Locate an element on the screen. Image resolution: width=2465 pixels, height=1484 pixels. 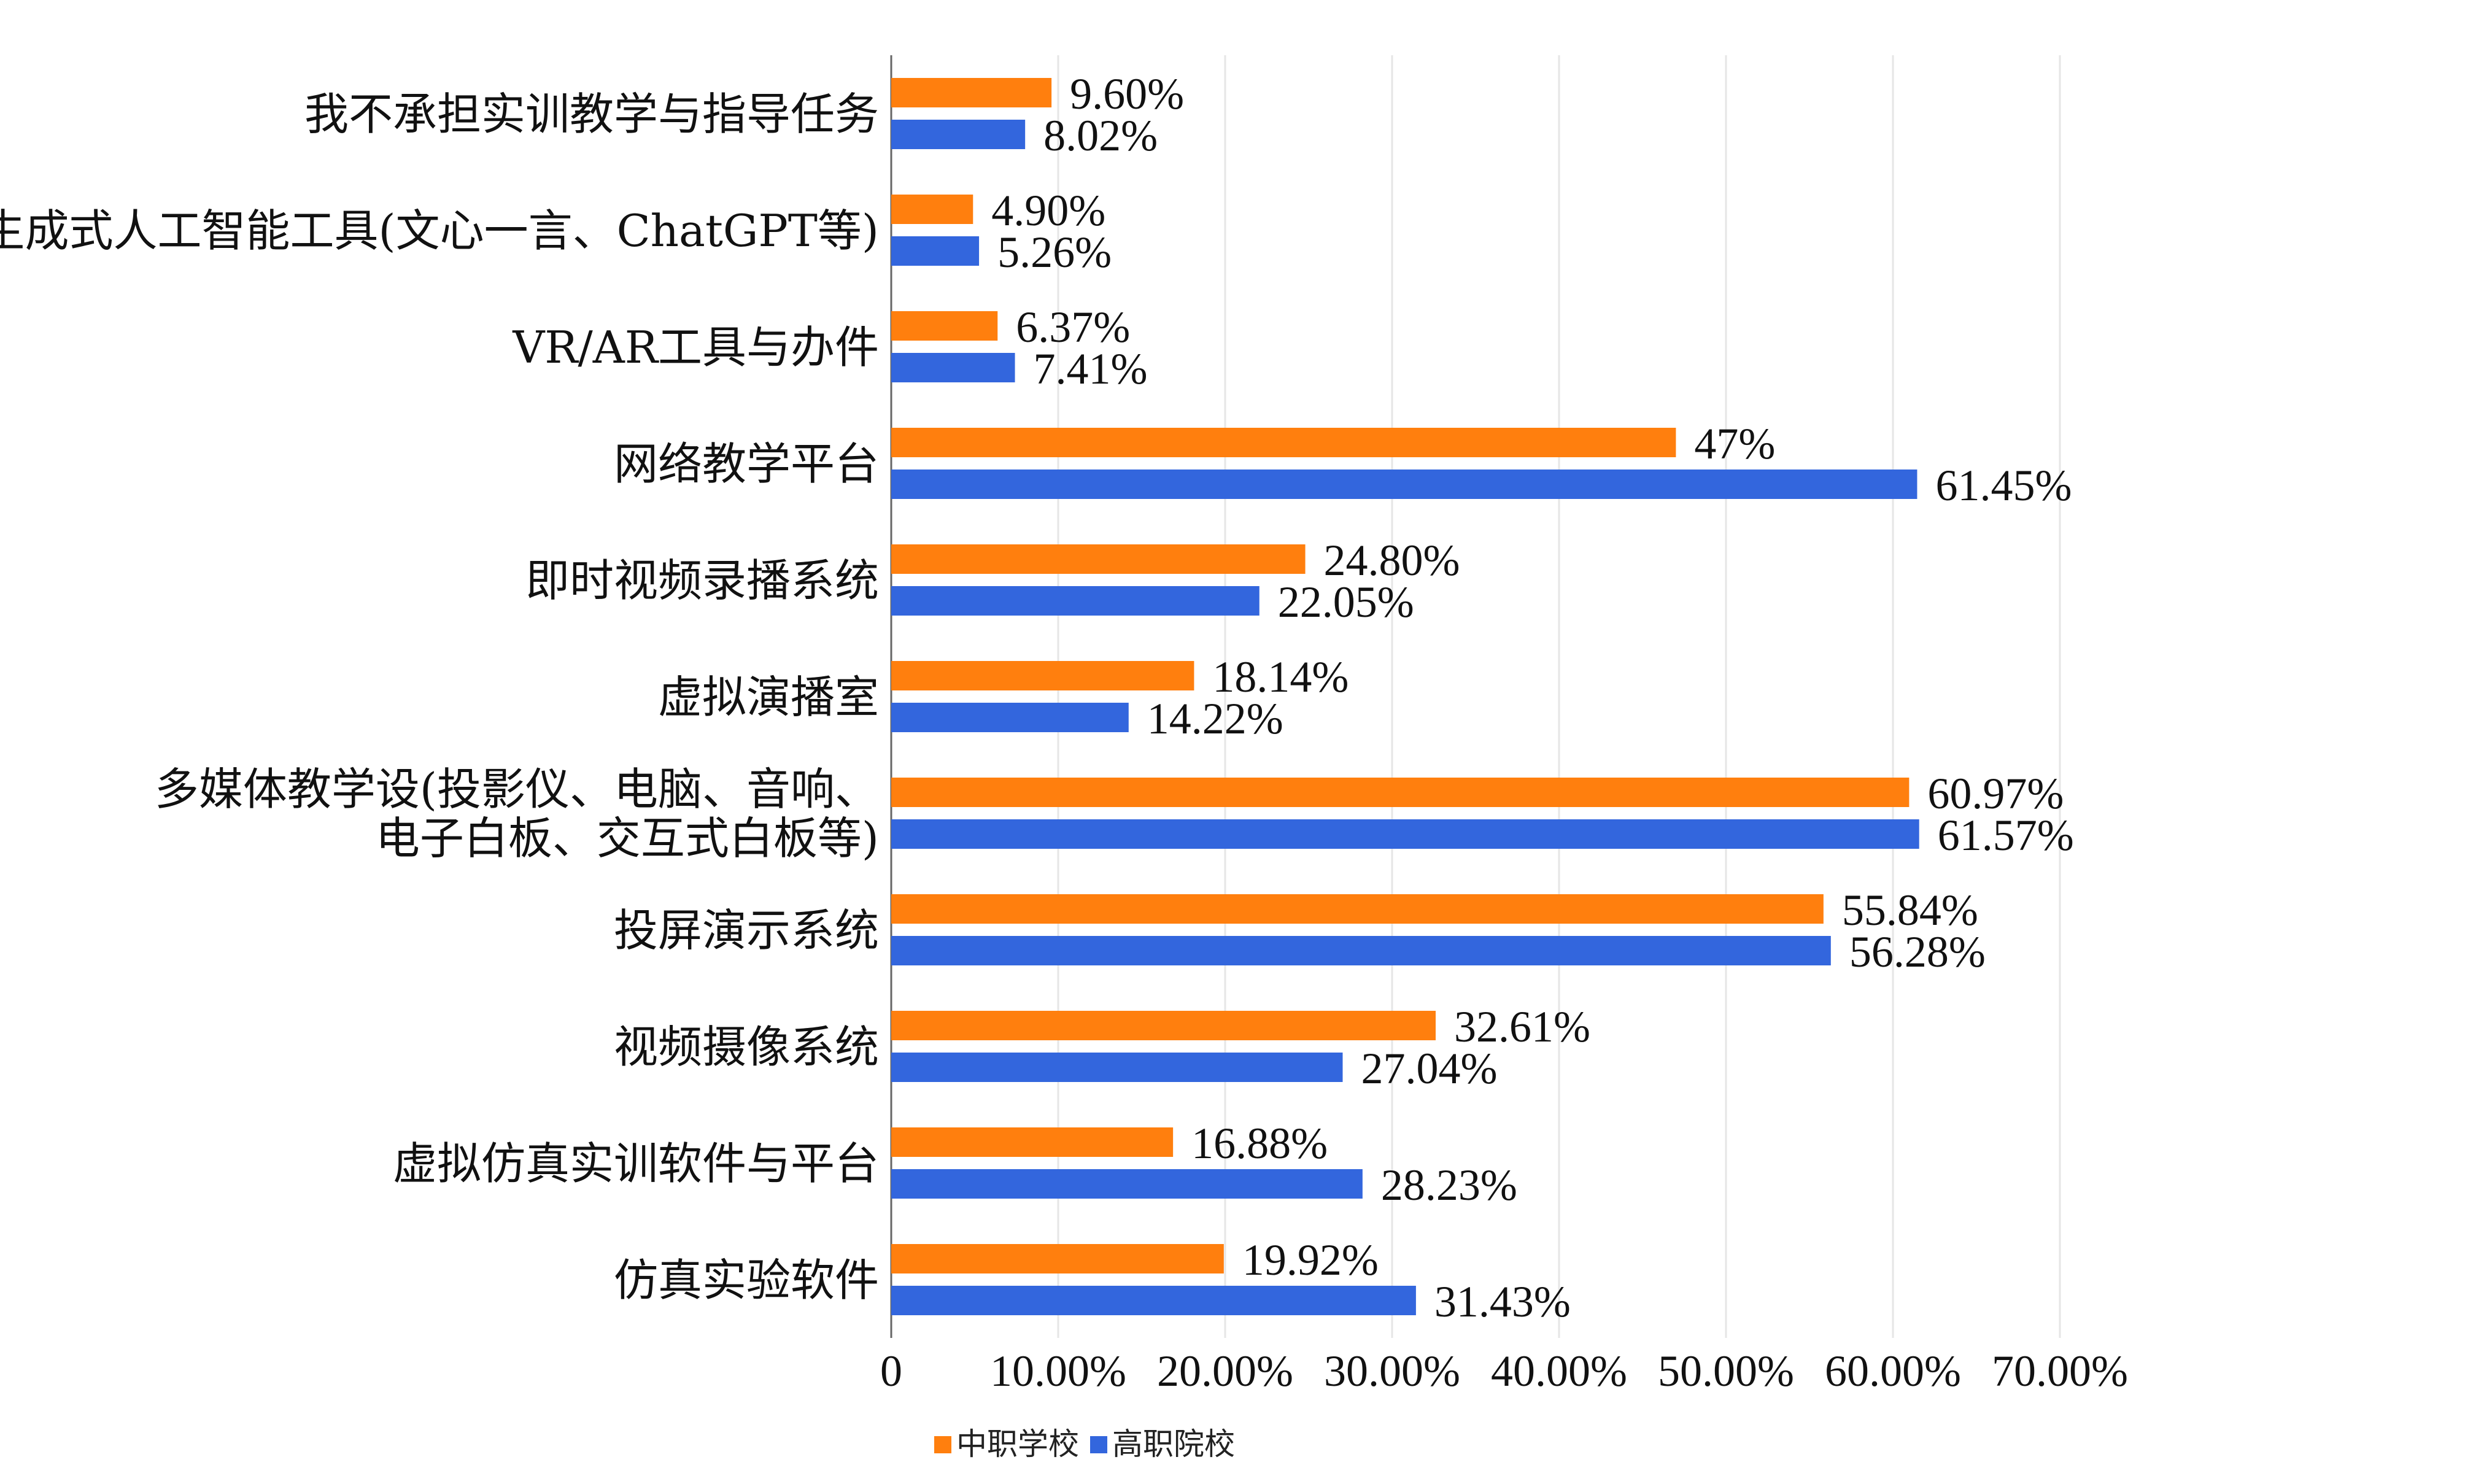
data-label: 16.88% is located at coordinates (1259, 1143).